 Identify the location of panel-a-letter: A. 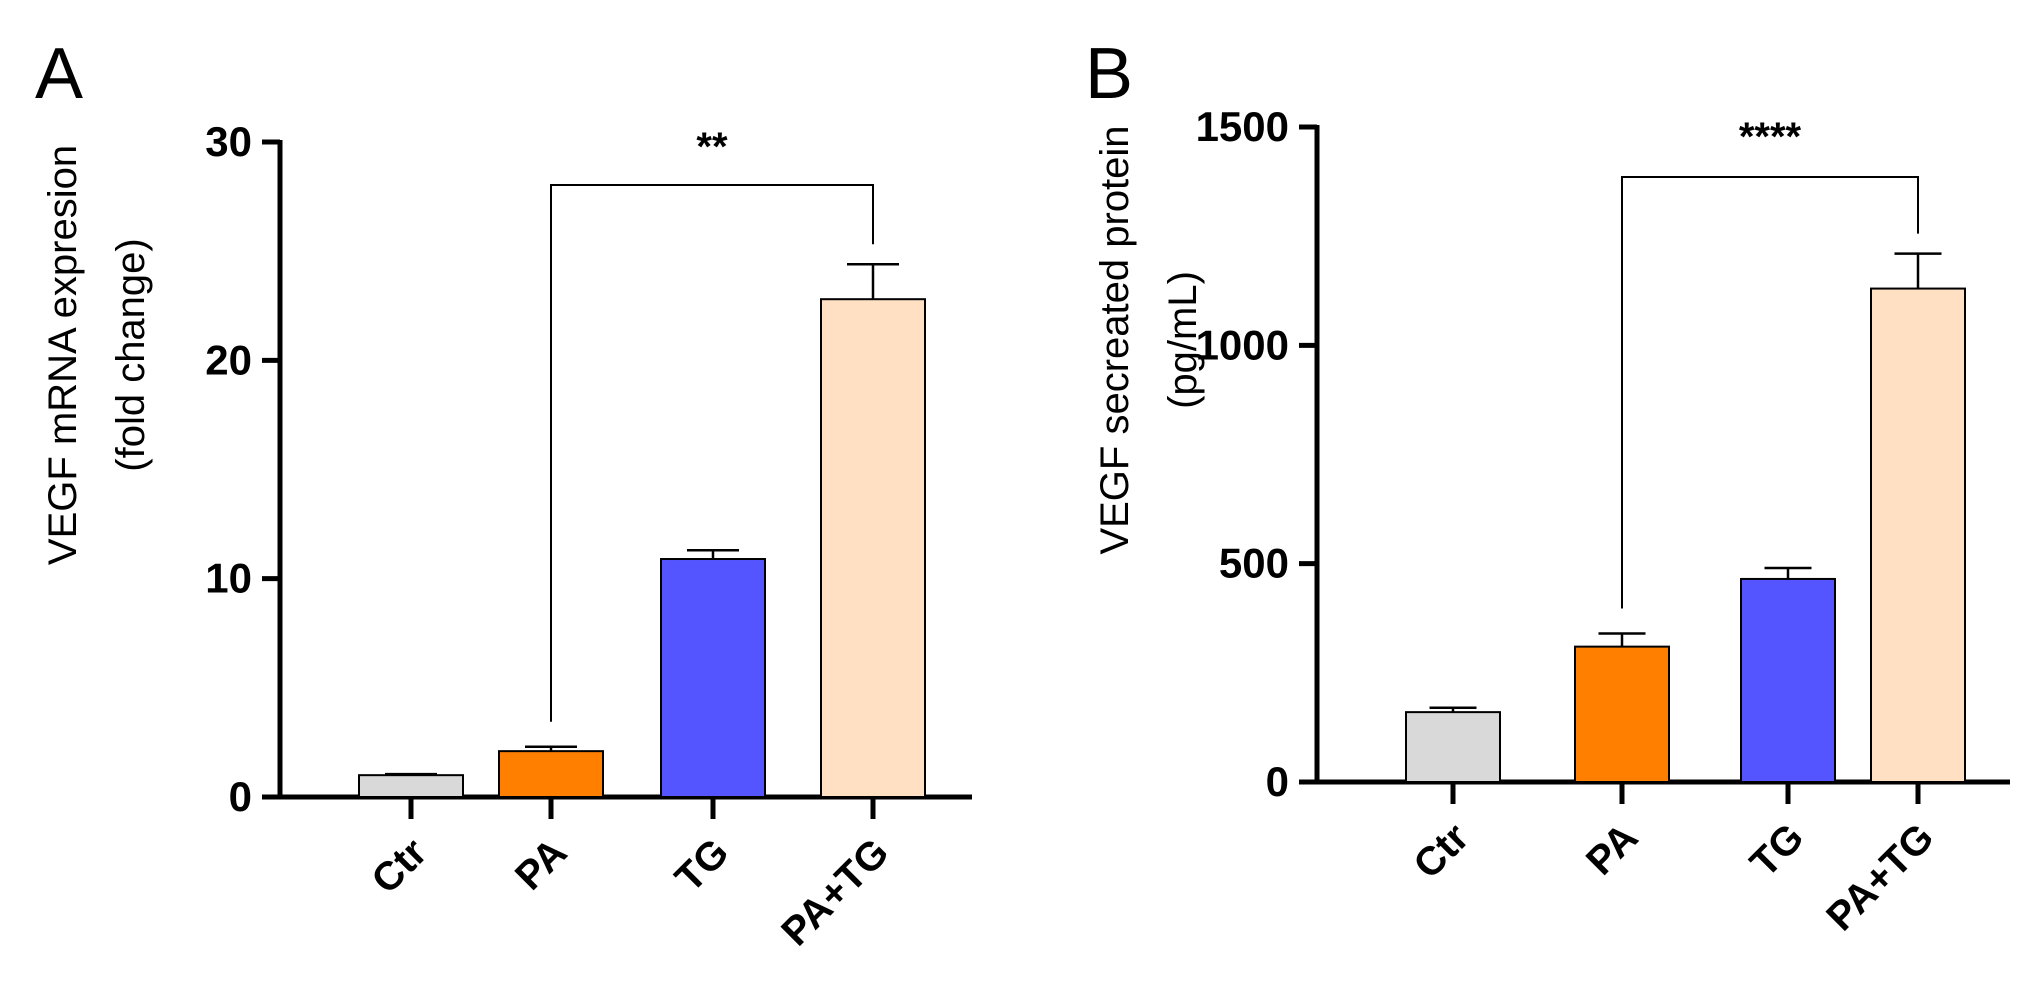
(59, 74).